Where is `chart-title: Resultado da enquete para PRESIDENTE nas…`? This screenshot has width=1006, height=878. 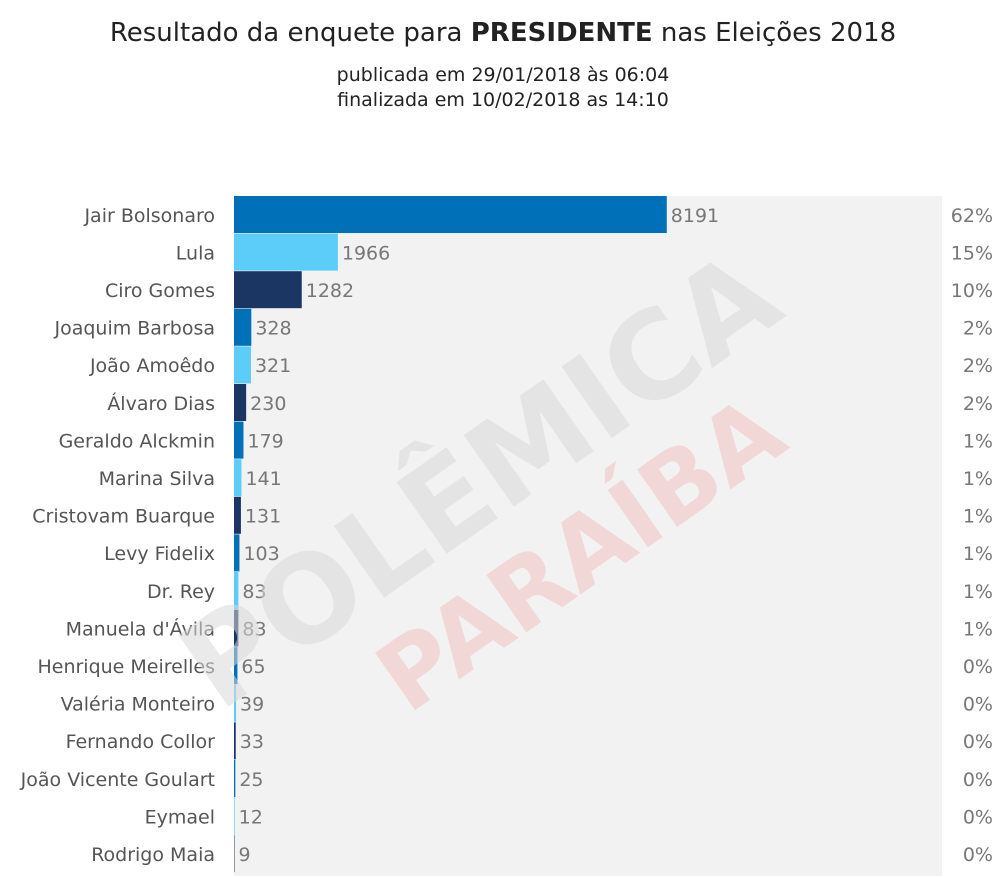
chart-title: Resultado da enquete para PRESIDENTE nas… is located at coordinates (503, 33).